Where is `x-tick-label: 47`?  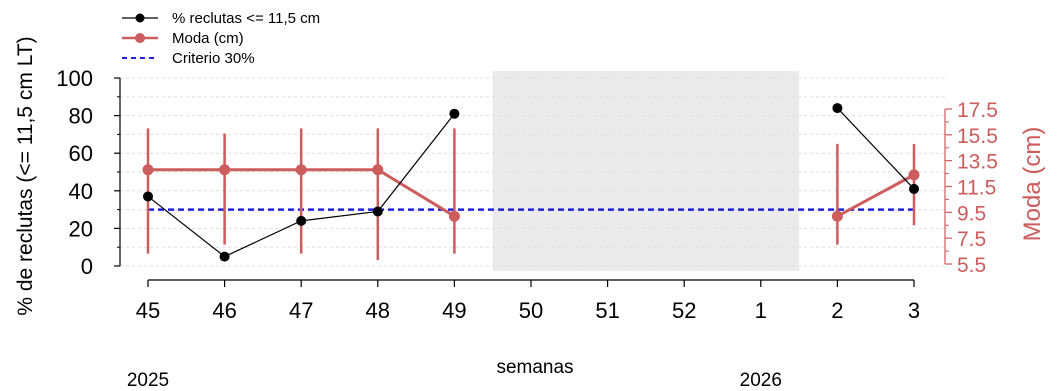
x-tick-label: 47 is located at coordinates (301, 310).